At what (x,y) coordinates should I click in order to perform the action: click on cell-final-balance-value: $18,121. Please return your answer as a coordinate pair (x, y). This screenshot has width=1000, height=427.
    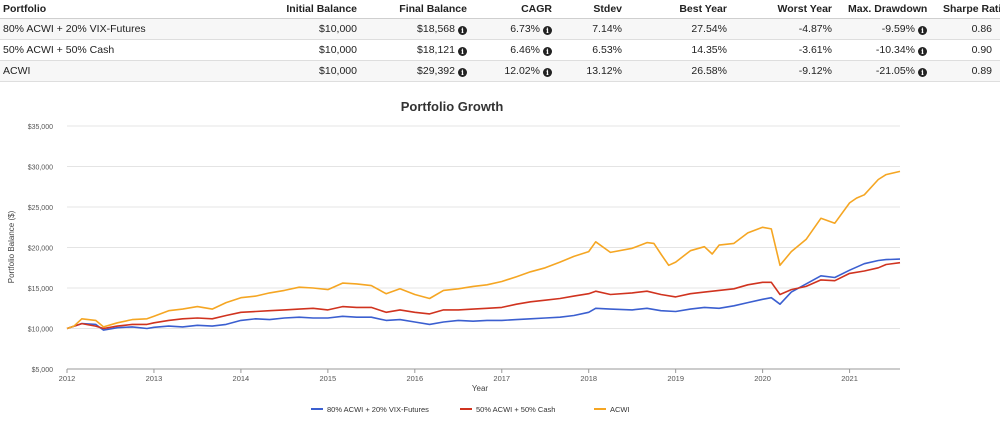
    Looking at the image, I should click on (436, 50).